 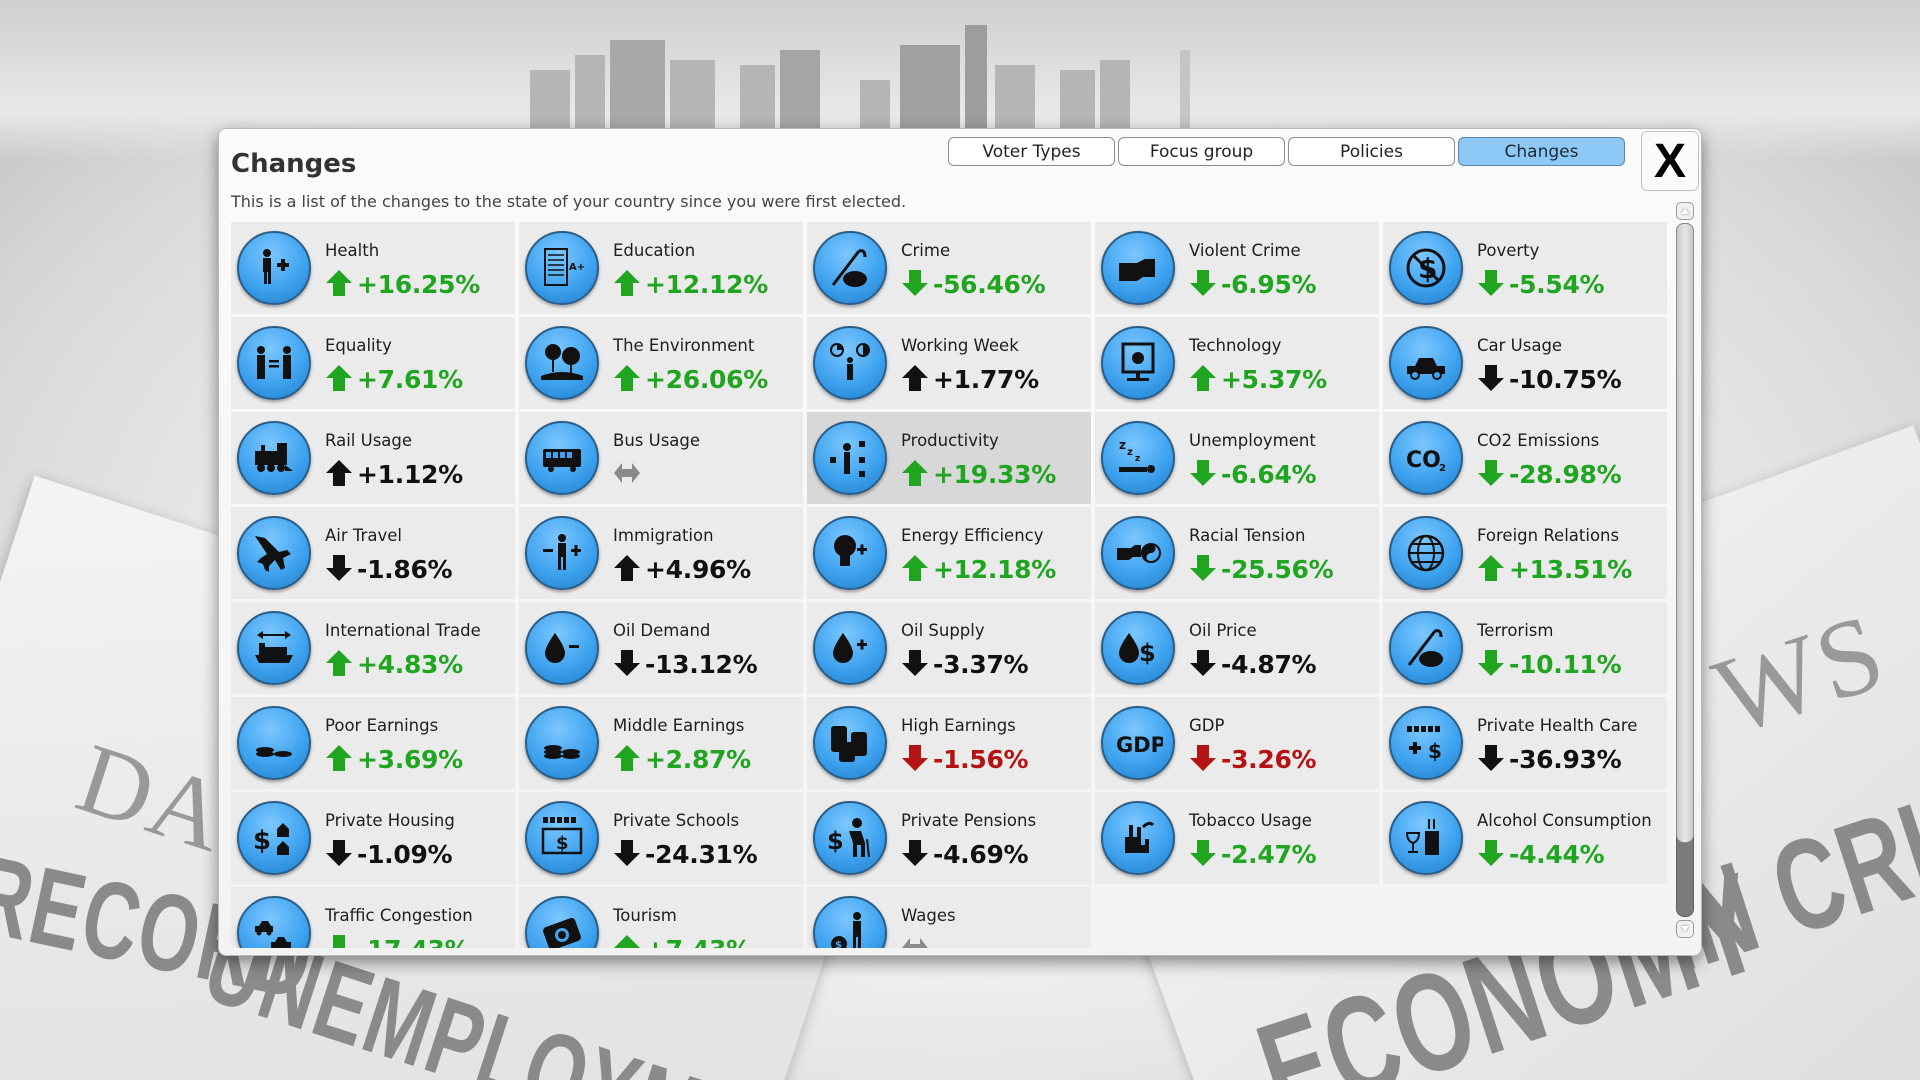 I want to click on change-item-value: +26.06%, so click(x=706, y=379).